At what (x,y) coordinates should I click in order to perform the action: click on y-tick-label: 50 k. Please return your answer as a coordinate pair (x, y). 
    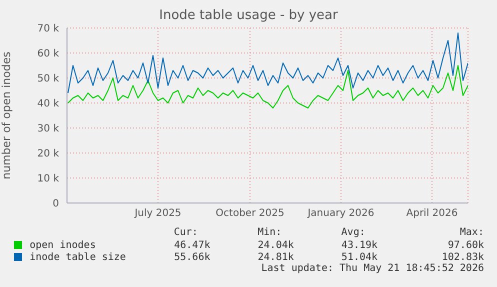
    Looking at the image, I should click on (48, 79).